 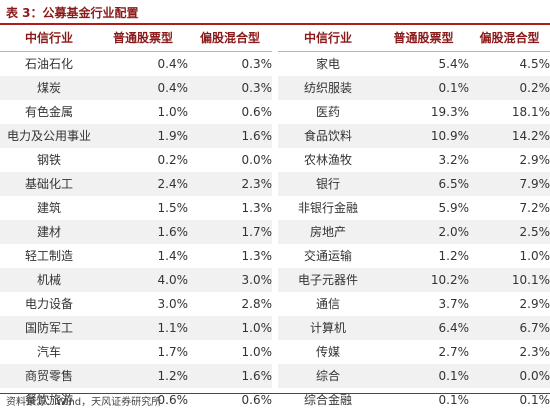 What do you see at coordinates (275, 24) in the screenshot?
I see `top-rule` at bounding box center [275, 24].